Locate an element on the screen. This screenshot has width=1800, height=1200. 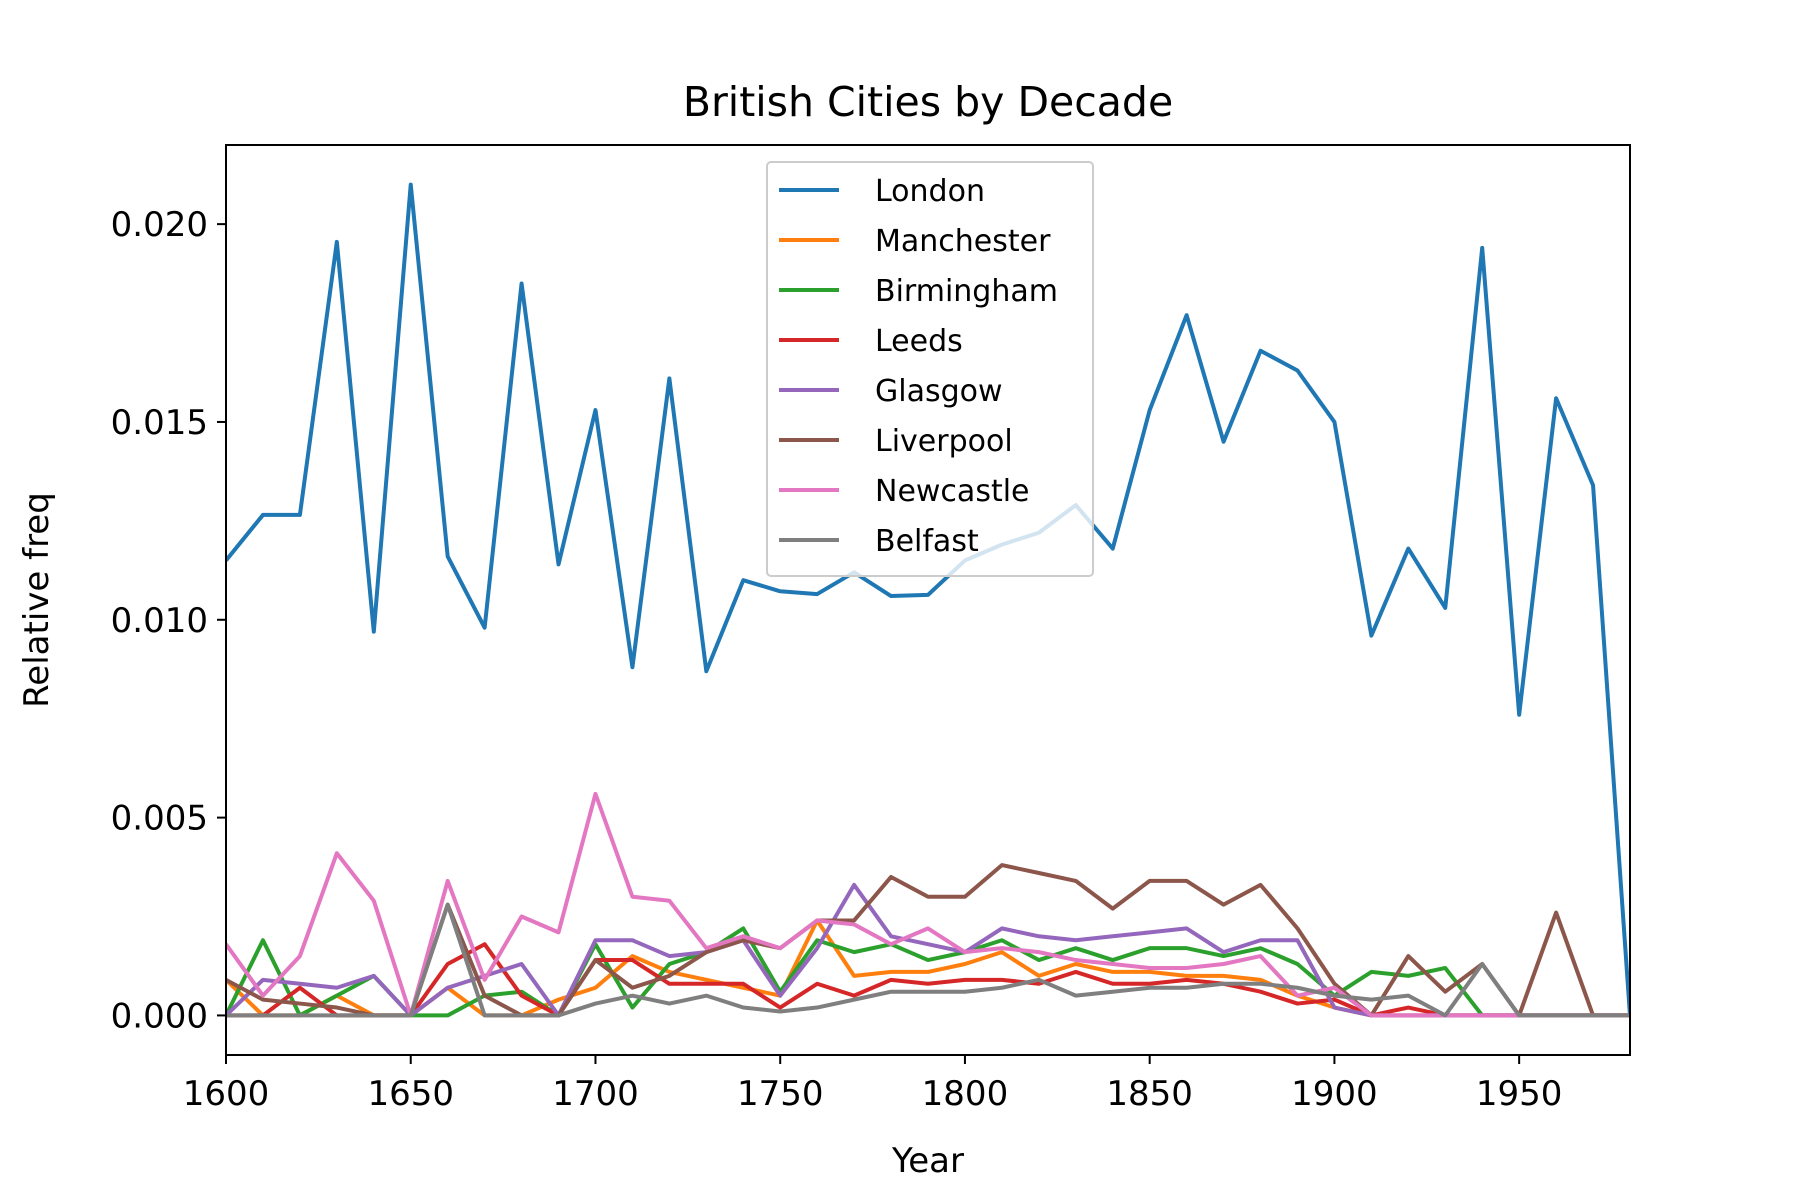
series-line-newcastle is located at coordinates (928, 904).